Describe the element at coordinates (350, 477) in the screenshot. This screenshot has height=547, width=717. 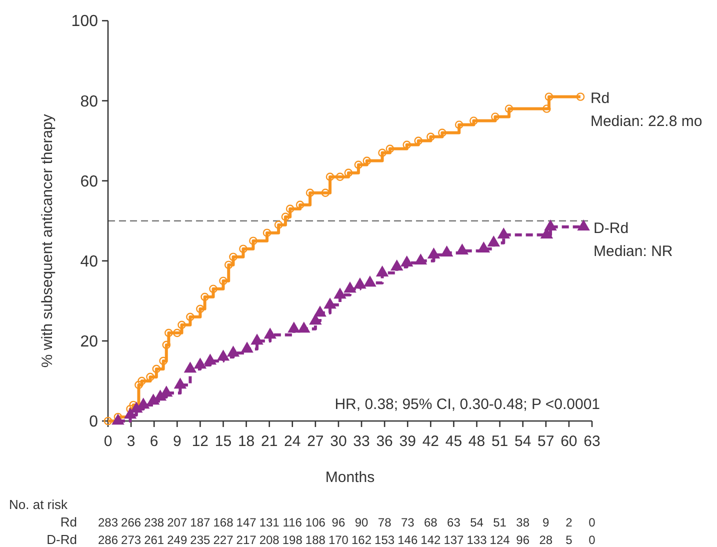
I see `x-axis-title: Months` at that location.